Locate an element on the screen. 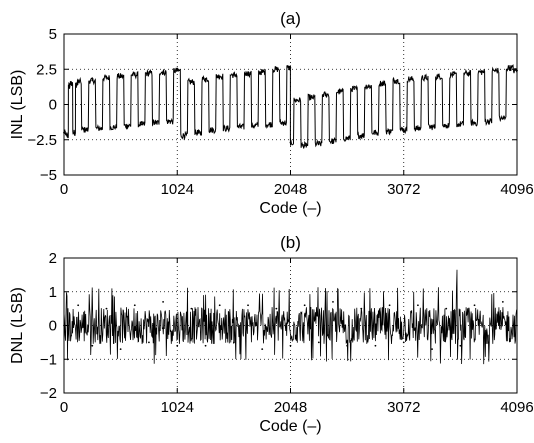 This screenshot has height=443, width=534. y-tick-label: 1 is located at coordinates (53, 292).